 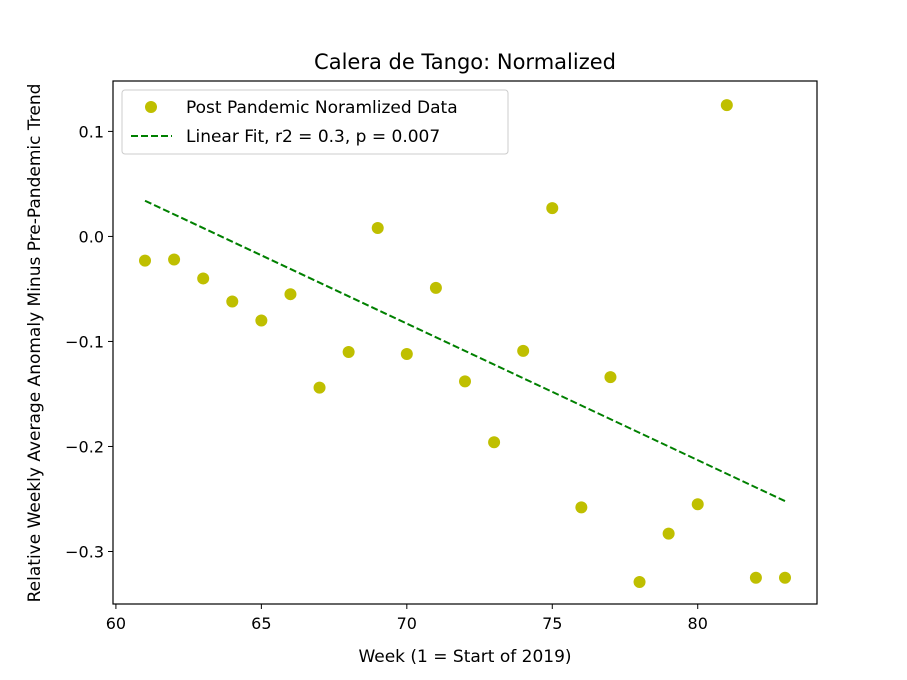 What do you see at coordinates (261, 623) in the screenshot?
I see `x-tick-label: 65` at bounding box center [261, 623].